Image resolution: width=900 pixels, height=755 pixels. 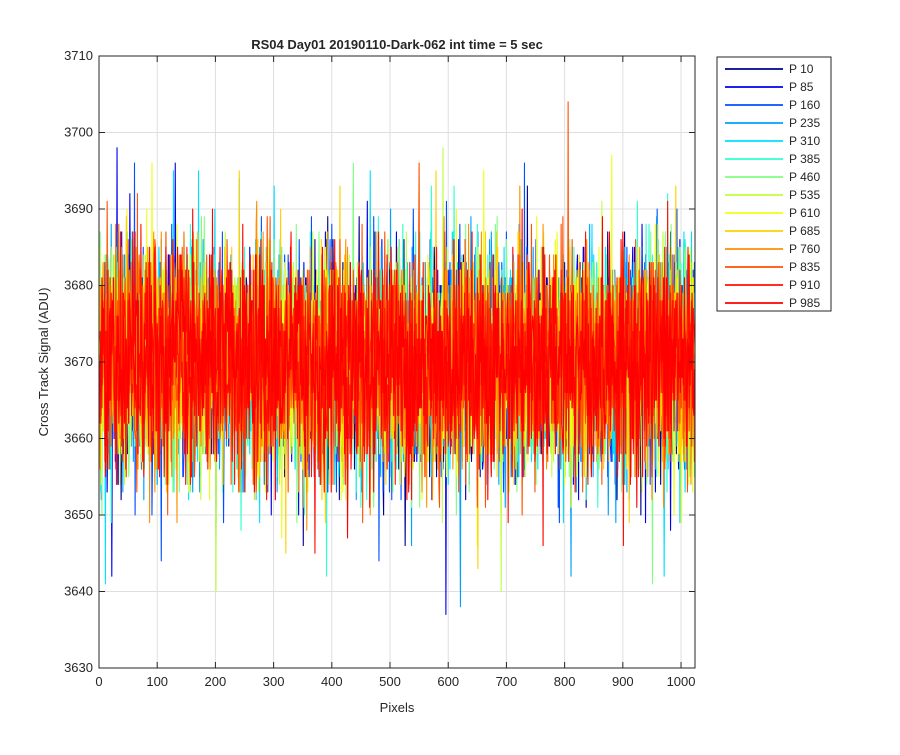 What do you see at coordinates (681, 681) in the screenshot?
I see `x-tick-label: 1000` at bounding box center [681, 681].